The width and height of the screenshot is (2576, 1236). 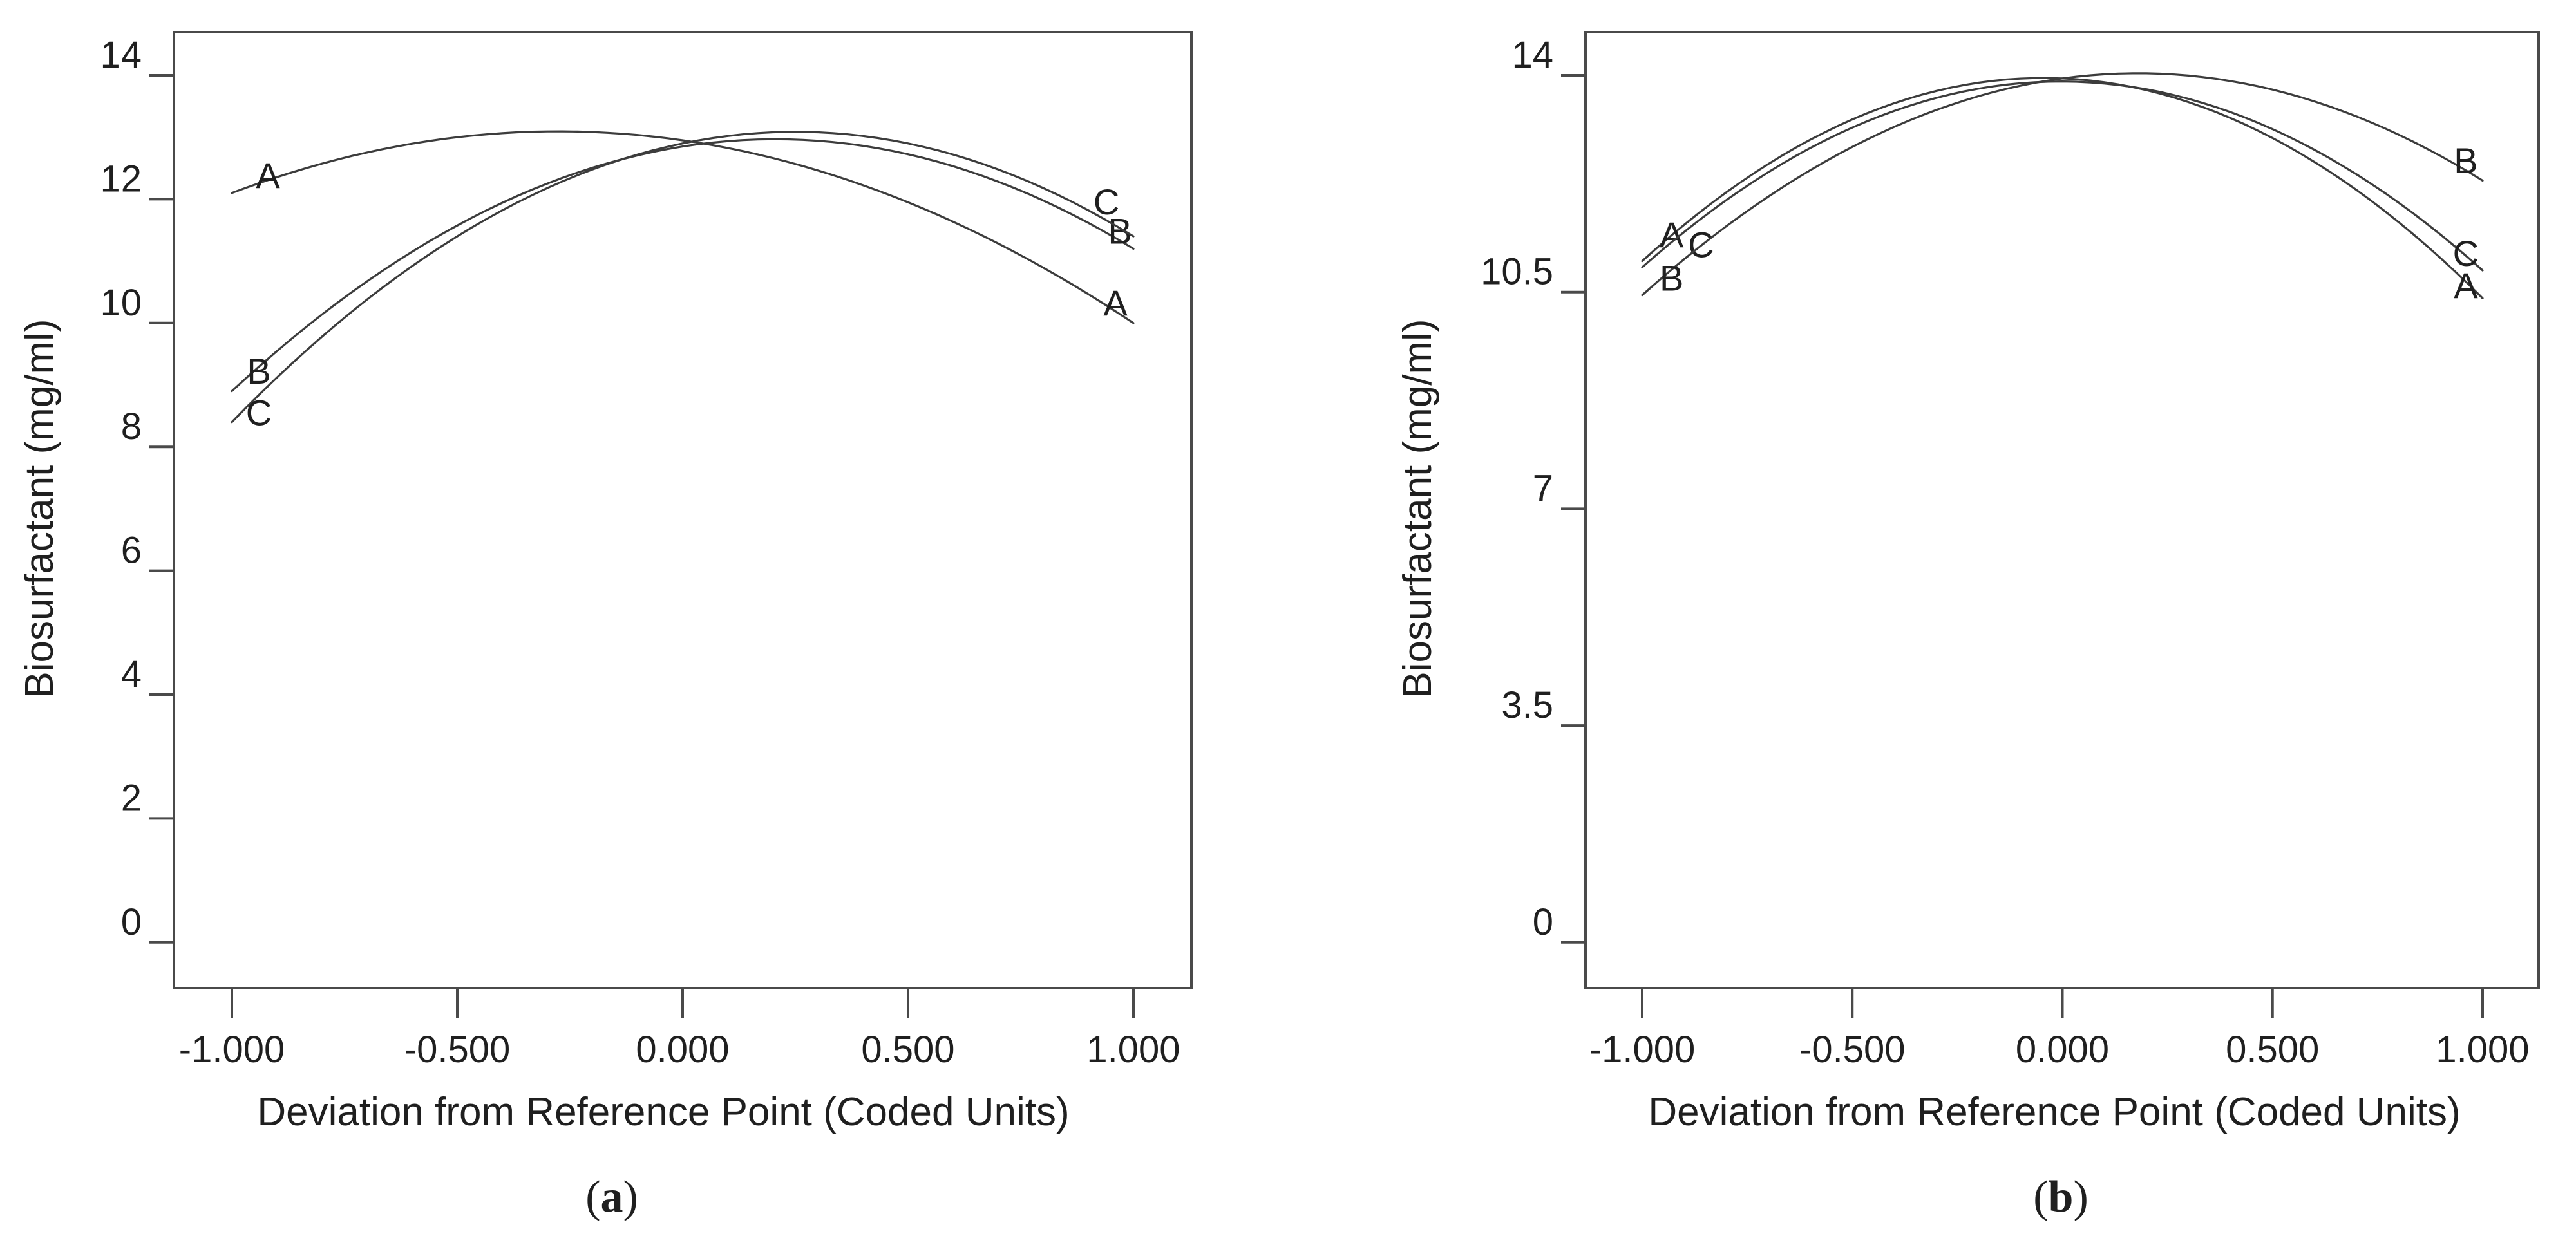 What do you see at coordinates (2060, 1197) in the screenshot?
I see `panel-caption-b: (b)` at bounding box center [2060, 1197].